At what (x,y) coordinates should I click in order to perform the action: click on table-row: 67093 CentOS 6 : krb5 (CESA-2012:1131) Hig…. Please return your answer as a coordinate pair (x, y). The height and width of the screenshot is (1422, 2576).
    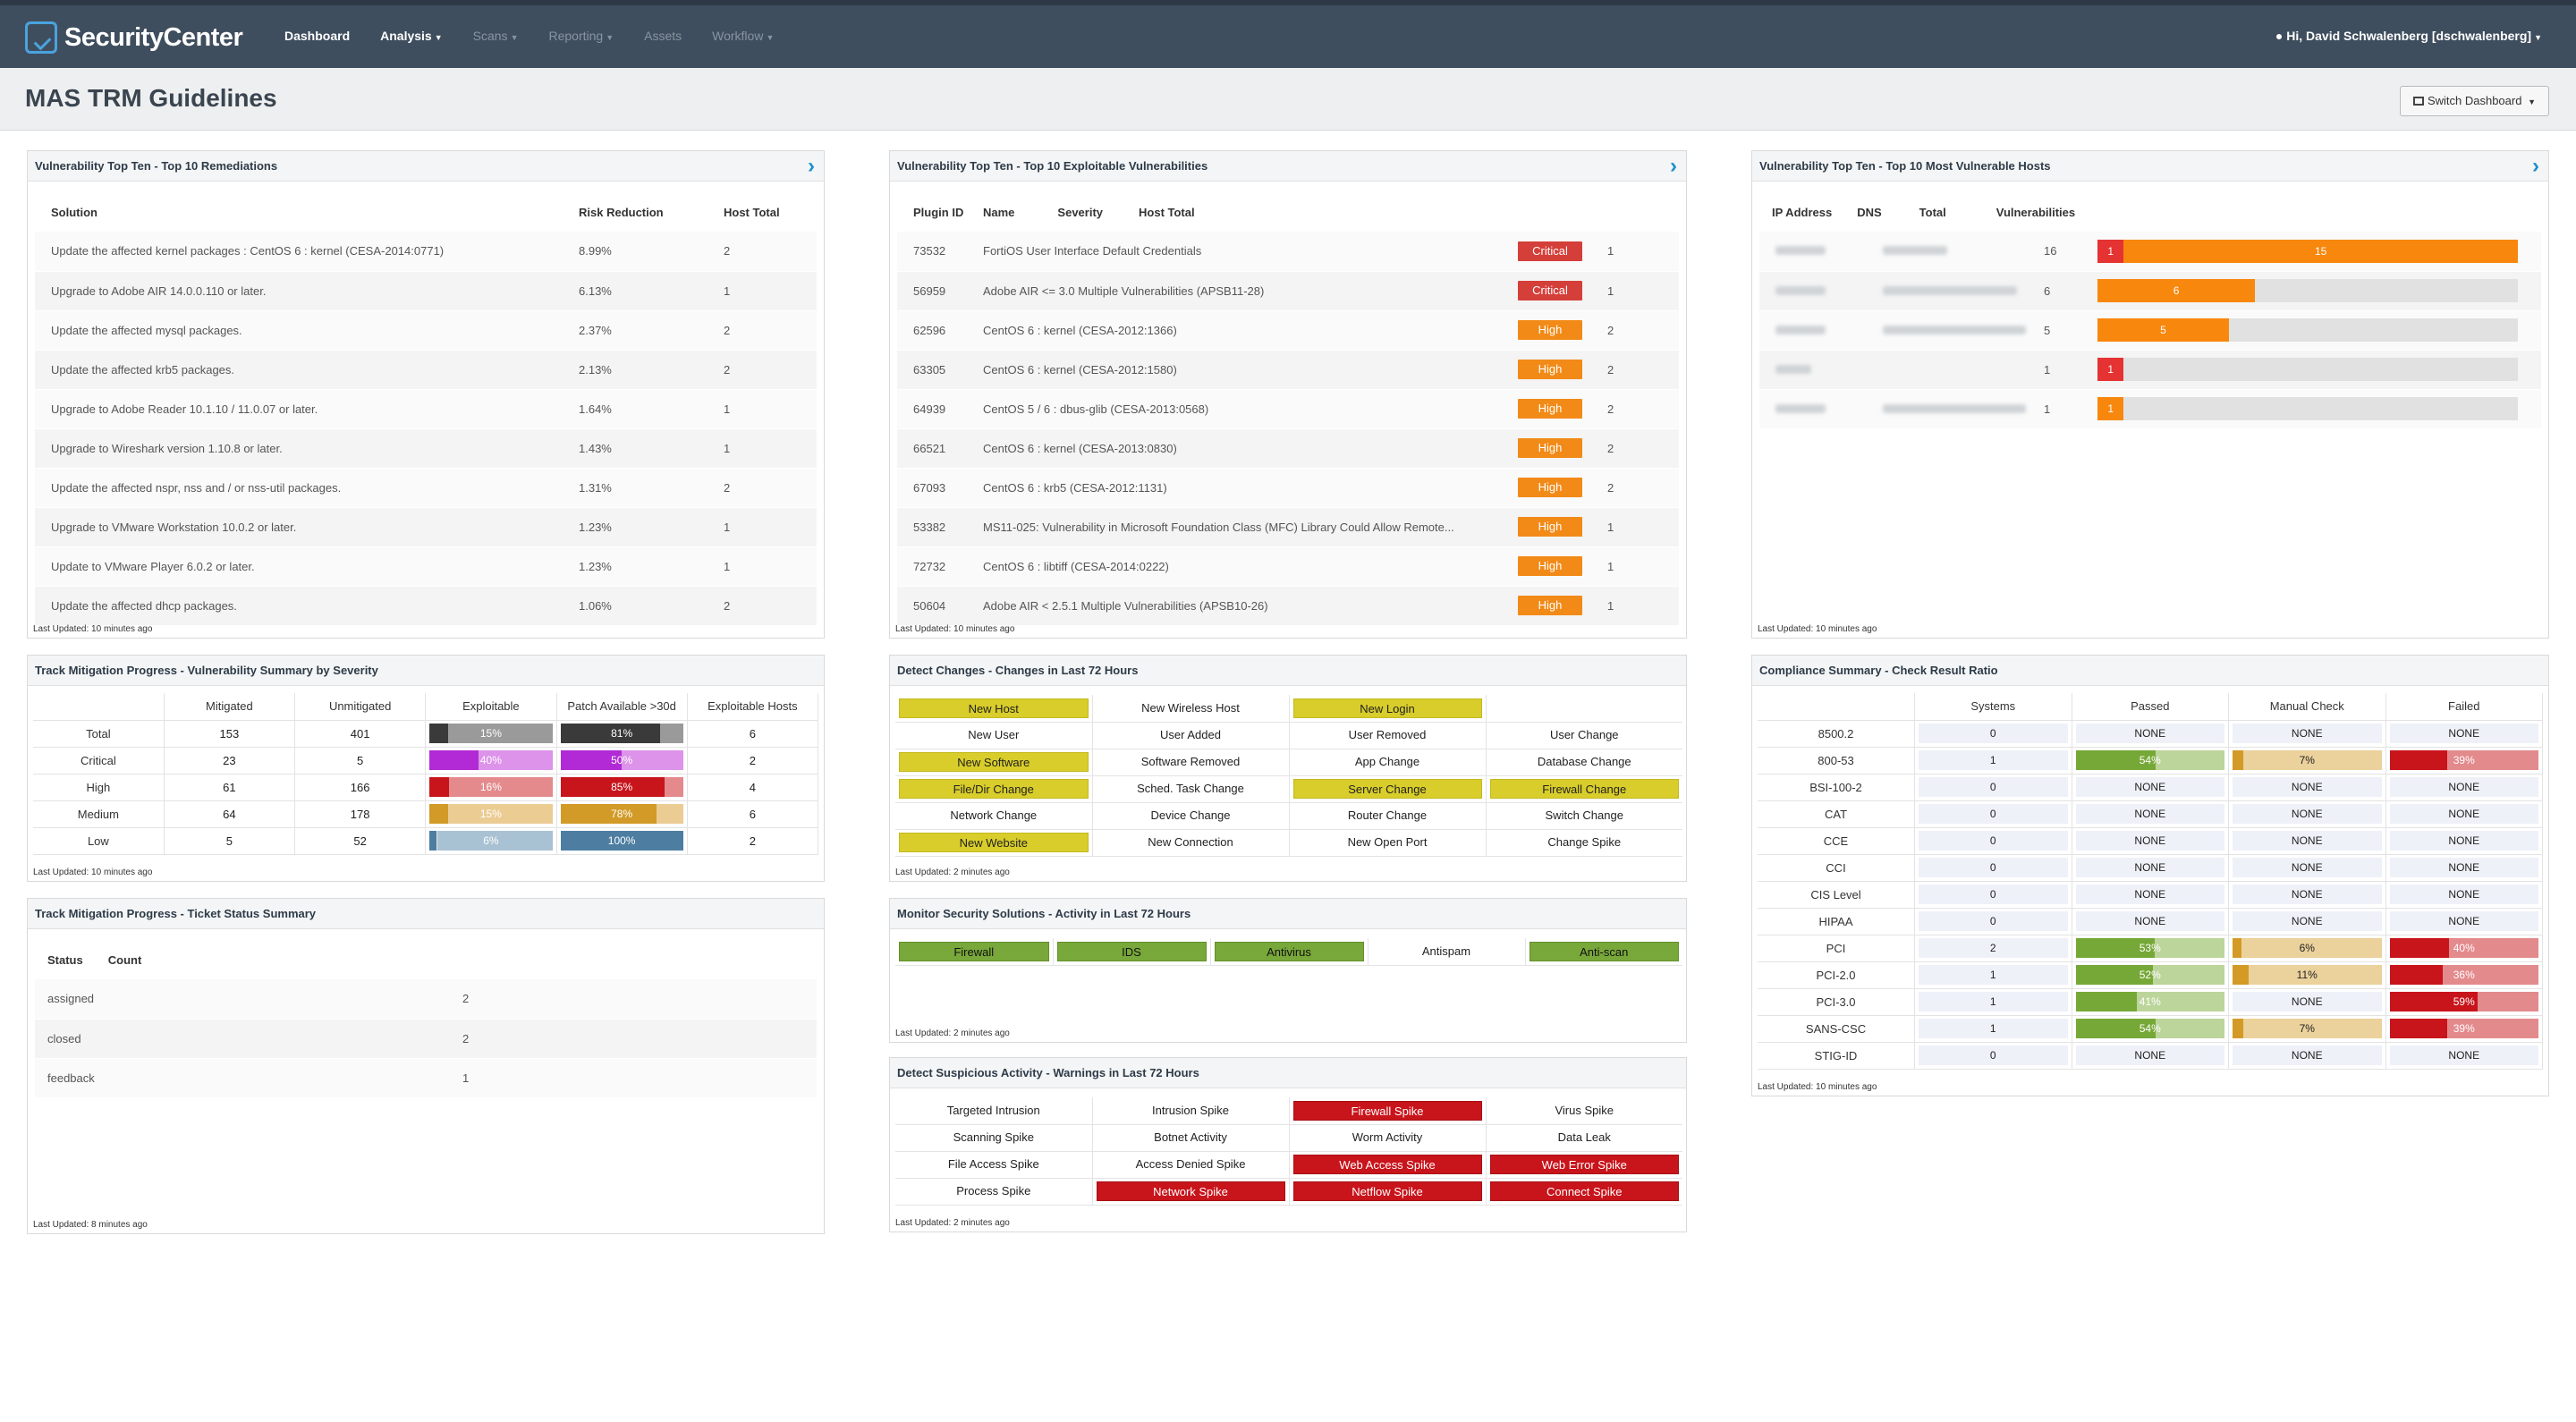
    Looking at the image, I should click on (1288, 488).